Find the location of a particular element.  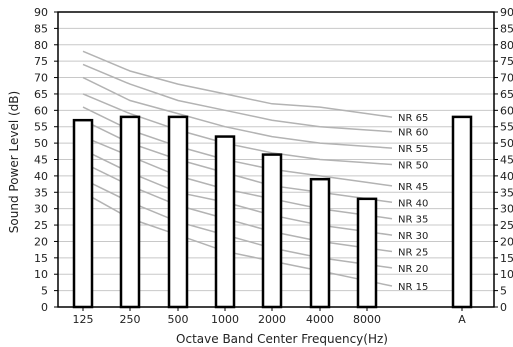

y-tick-label: 20 is located at coordinates (41, 241).